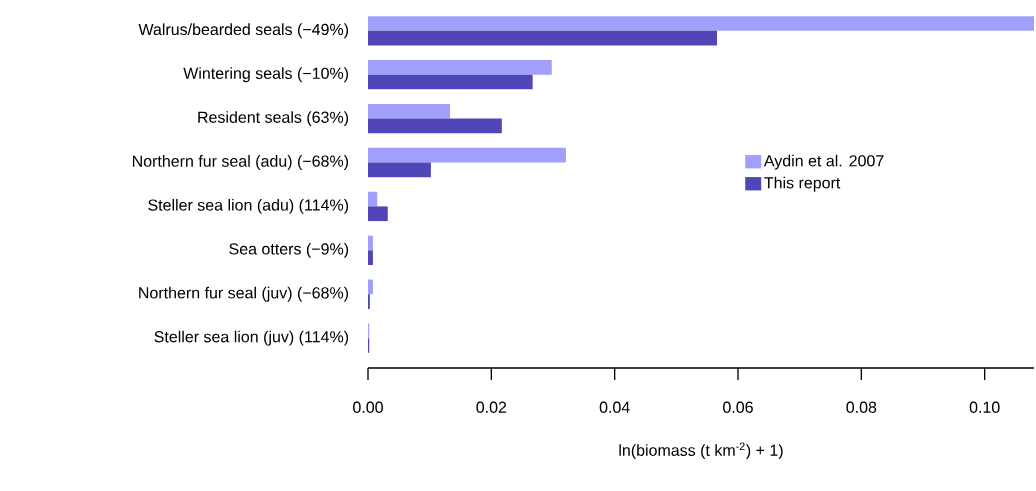 Image resolution: width=1036 pixels, height=491 pixels. Describe the element at coordinates (823, 162) in the screenshot. I see `legend-label: Aydin et al. 2007` at that location.